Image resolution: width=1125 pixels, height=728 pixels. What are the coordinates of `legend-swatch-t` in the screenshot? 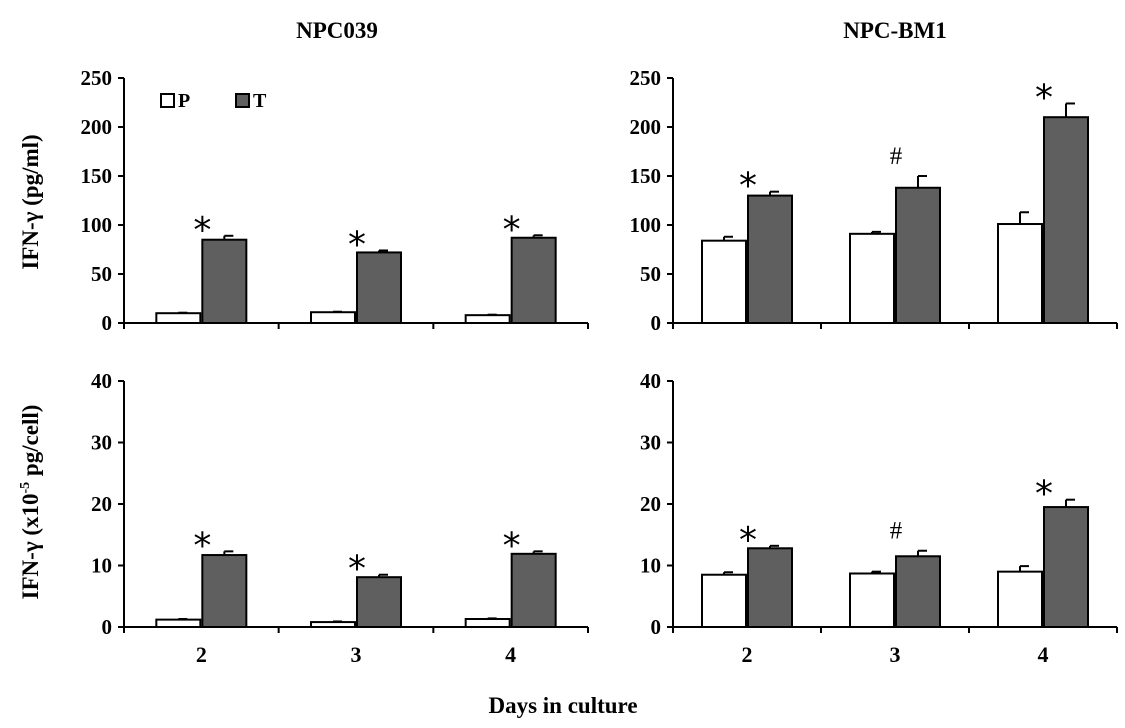 It's located at (242, 100).